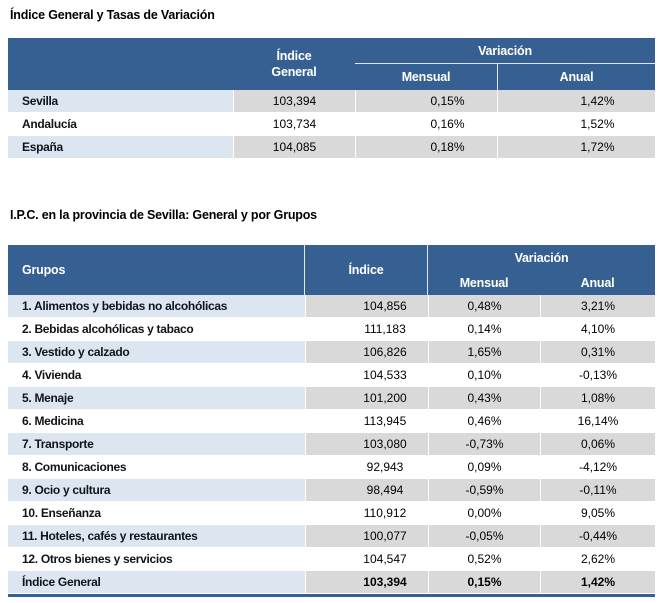  I want to click on variacion-anual-value: 1,52%, so click(576, 124).